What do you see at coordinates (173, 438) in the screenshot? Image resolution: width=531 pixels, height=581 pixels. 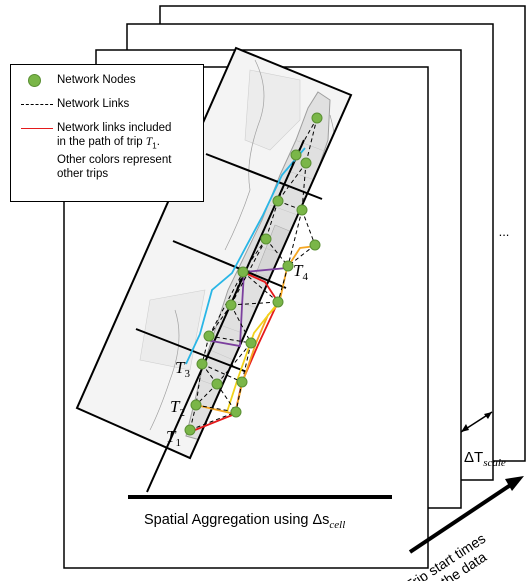 I see `trip-label-t1: T1` at bounding box center [173, 438].